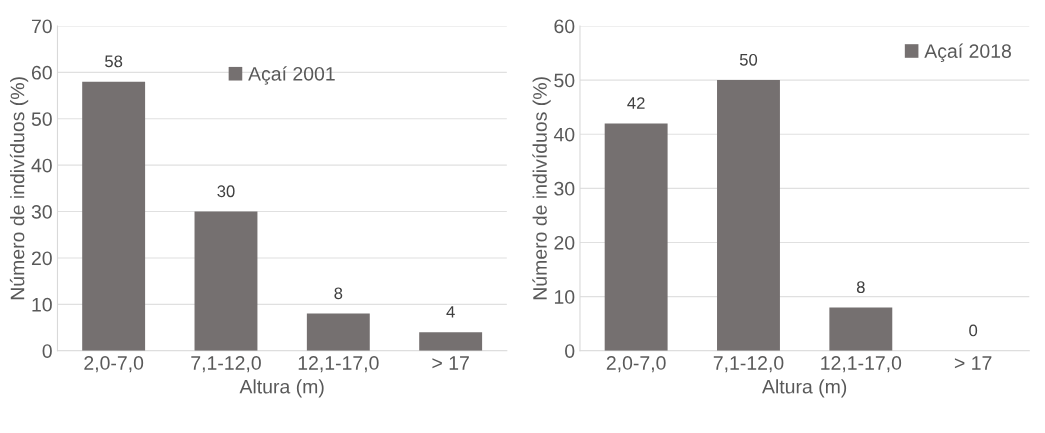 This screenshot has height=433, width=1045. I want to click on data-label: 30, so click(226, 191).